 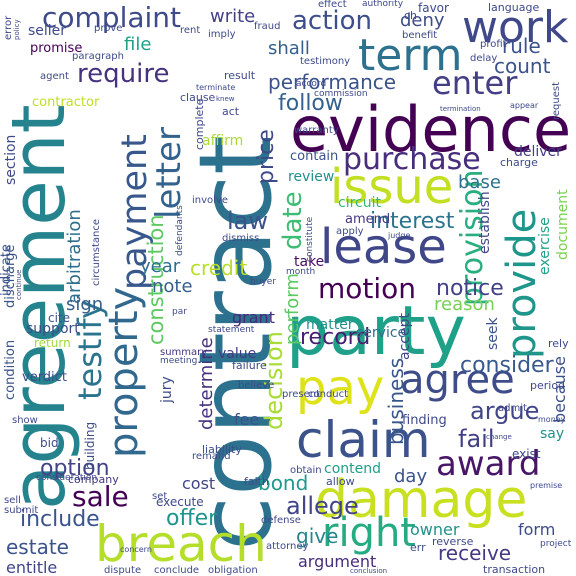 I want to click on word-period: period, so click(x=548, y=385).